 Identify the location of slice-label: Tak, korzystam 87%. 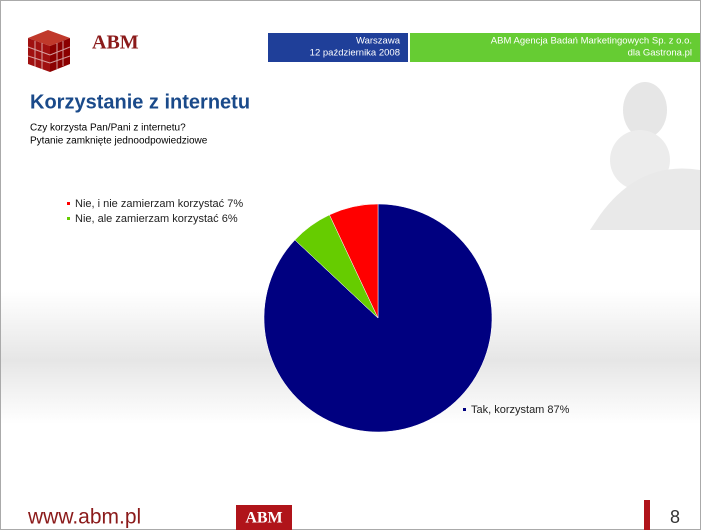
(520, 410).